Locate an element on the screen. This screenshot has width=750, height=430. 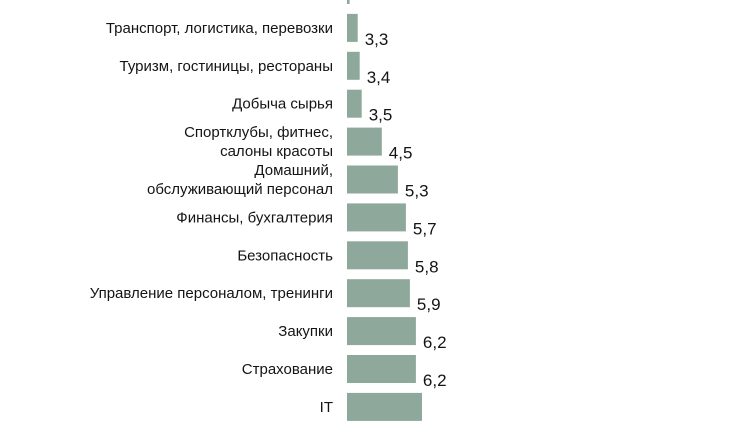
value-label: 5,8 is located at coordinates (427, 266).